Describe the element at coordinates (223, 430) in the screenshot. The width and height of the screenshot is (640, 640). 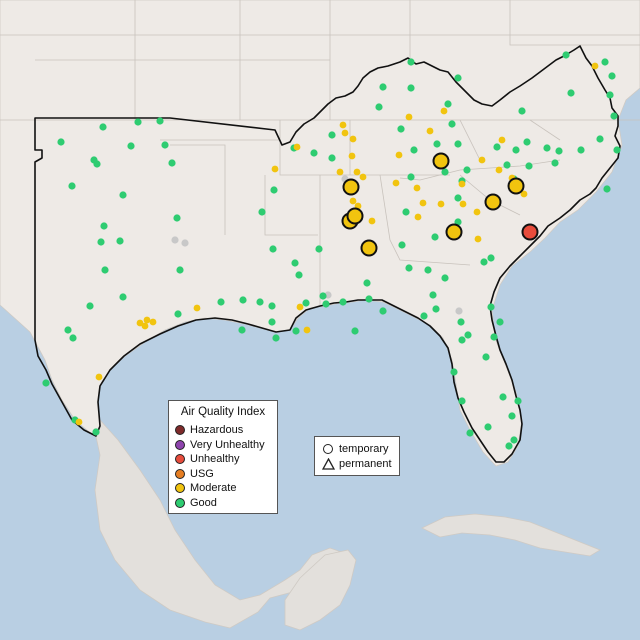
I see `legend-row-hazardous: Hazardous` at that location.